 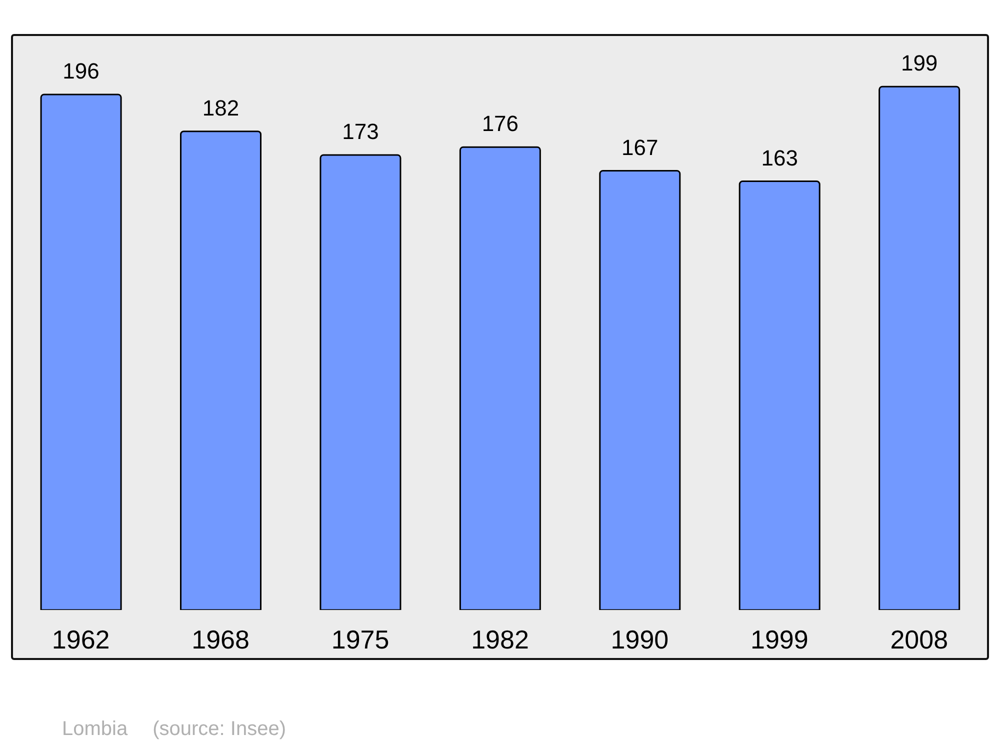 I want to click on text: Lombia, so click(x=95, y=729).